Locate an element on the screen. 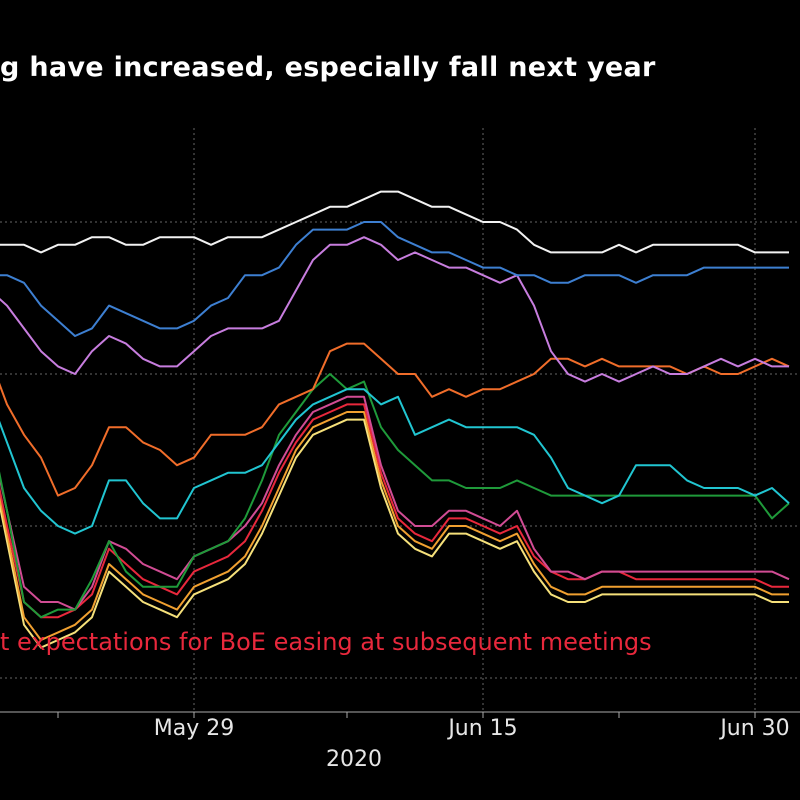 The image size is (800, 800). x-tick-labels: May 29 Jun 15 Jun 30 is located at coordinates (472, 728).